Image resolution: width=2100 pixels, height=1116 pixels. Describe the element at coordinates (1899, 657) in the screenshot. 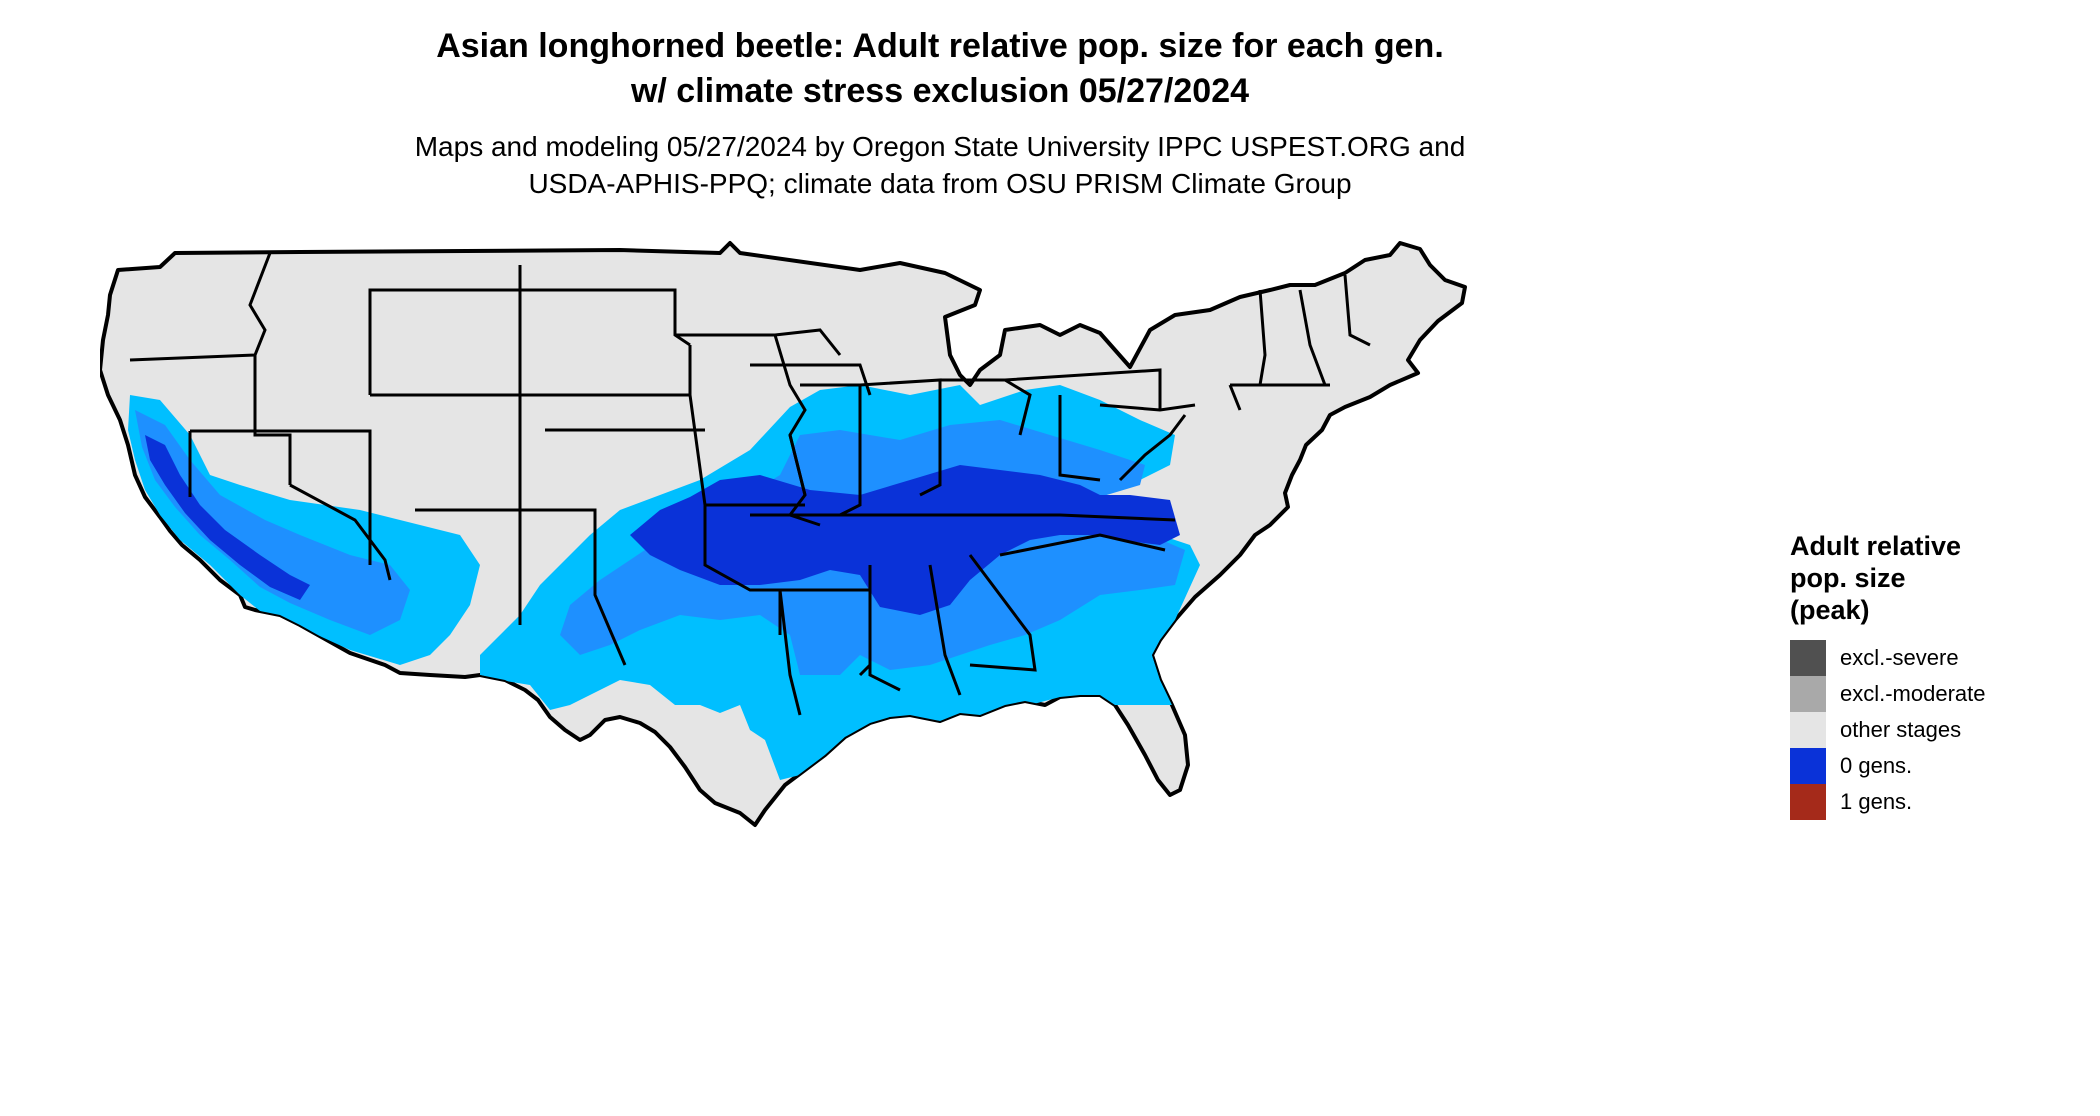

I see `legend-label: excl.-severe` at that location.